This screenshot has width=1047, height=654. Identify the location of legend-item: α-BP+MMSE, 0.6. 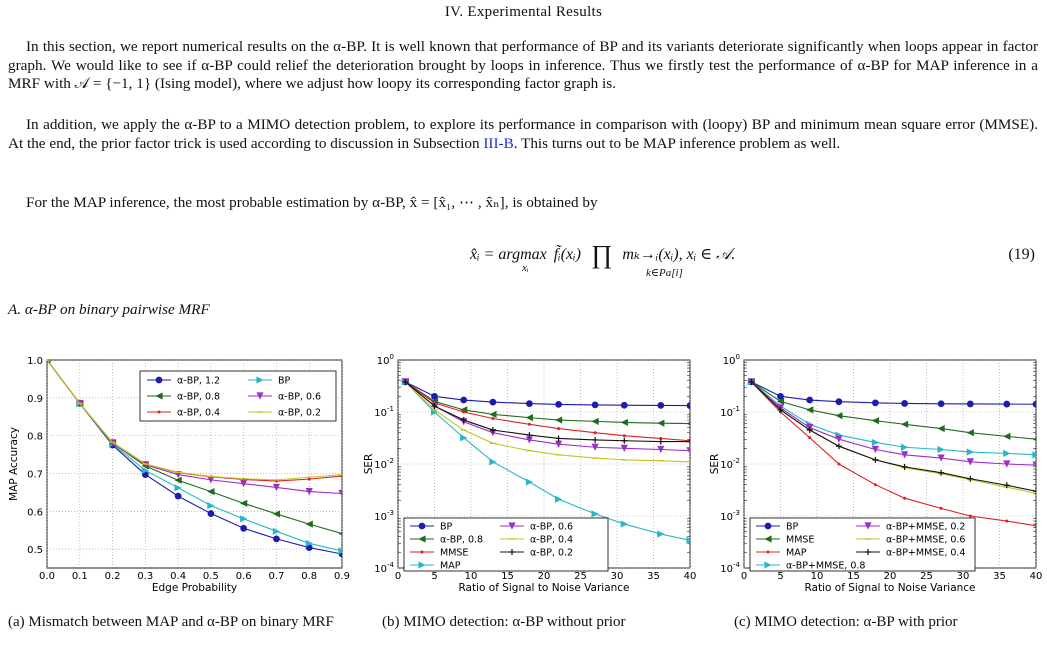
(910, 540).